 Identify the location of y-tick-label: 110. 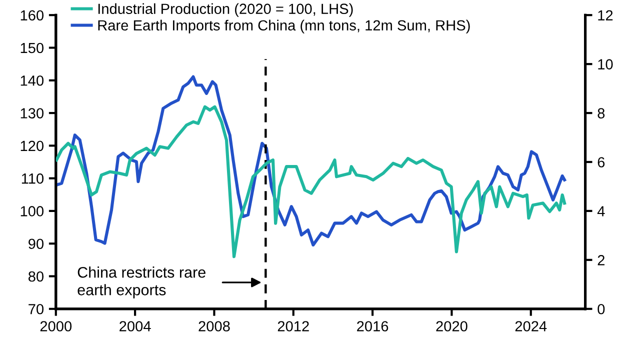
(33, 178).